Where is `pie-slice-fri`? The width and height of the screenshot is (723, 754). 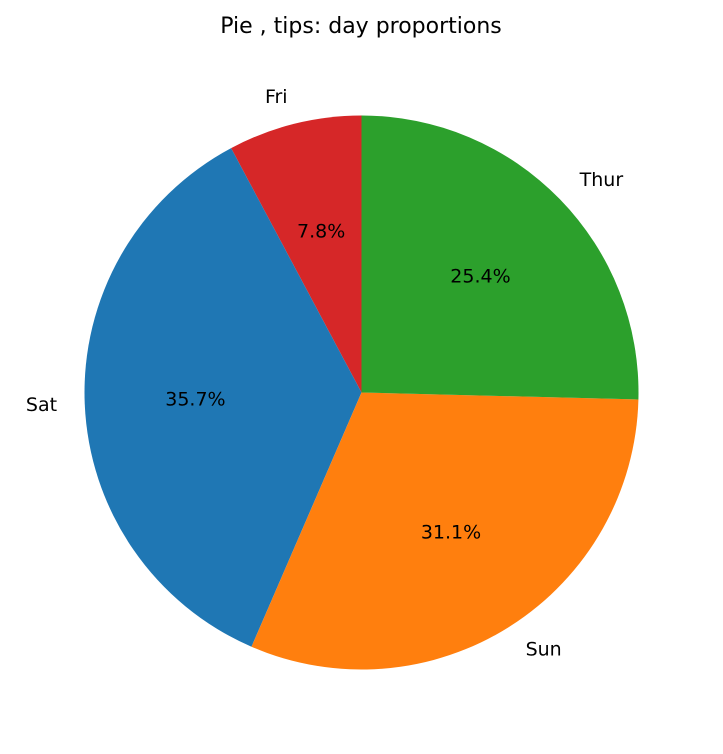 pie-slice-fri is located at coordinates (296, 254).